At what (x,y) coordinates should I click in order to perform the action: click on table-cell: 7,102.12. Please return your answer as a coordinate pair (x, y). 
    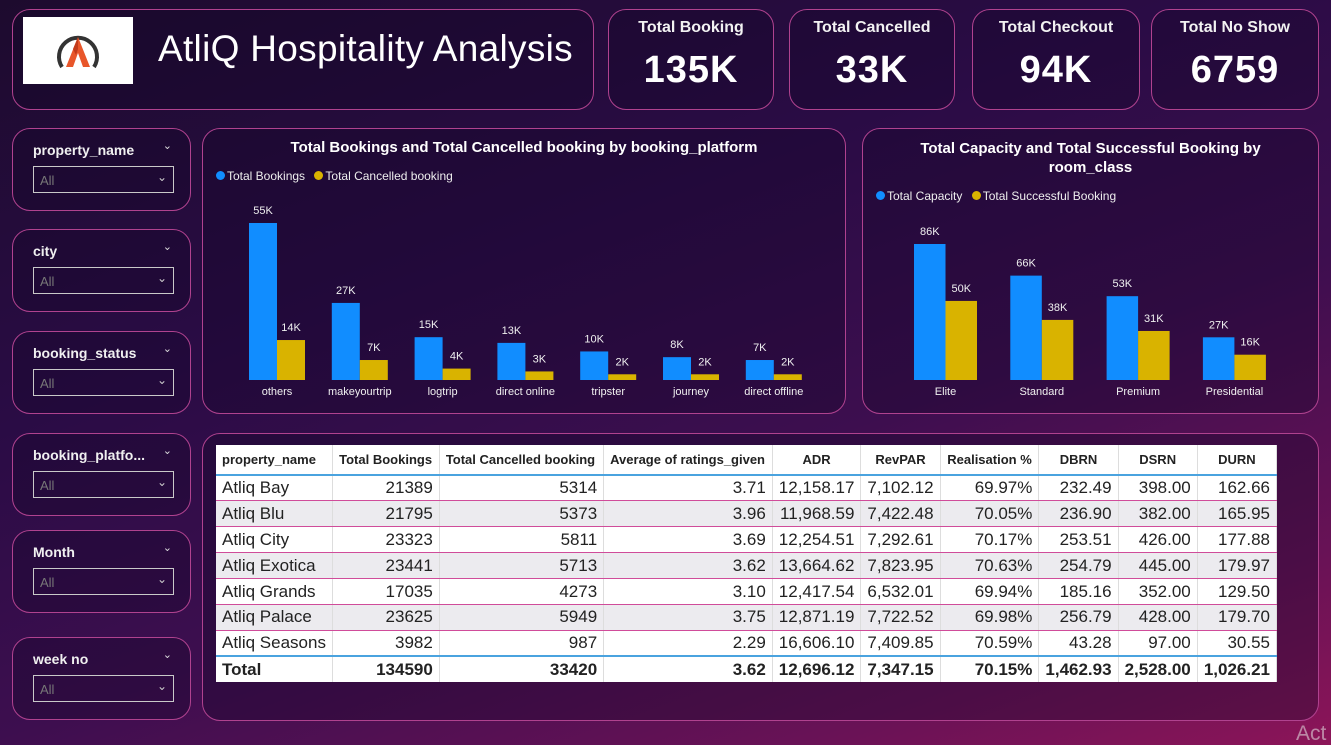
    Looking at the image, I should click on (900, 488).